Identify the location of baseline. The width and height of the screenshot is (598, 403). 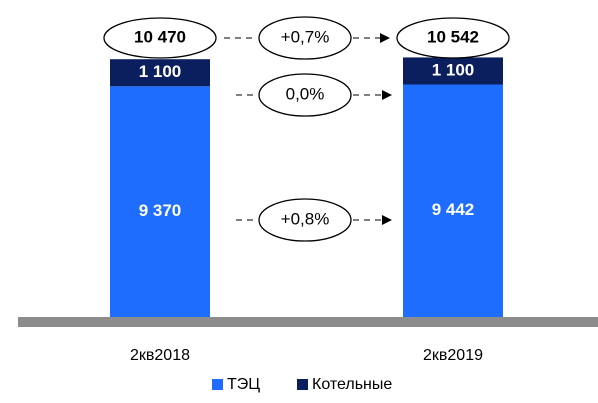
(308, 322).